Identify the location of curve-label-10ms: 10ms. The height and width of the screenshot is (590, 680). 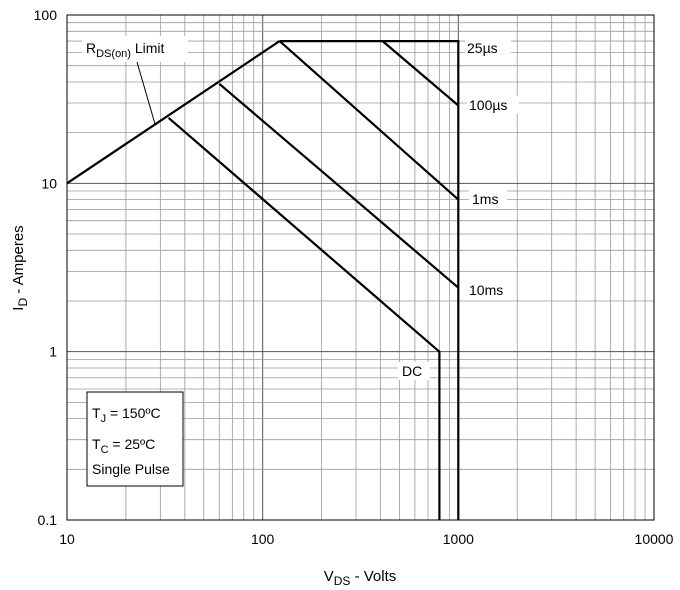
(490, 290).